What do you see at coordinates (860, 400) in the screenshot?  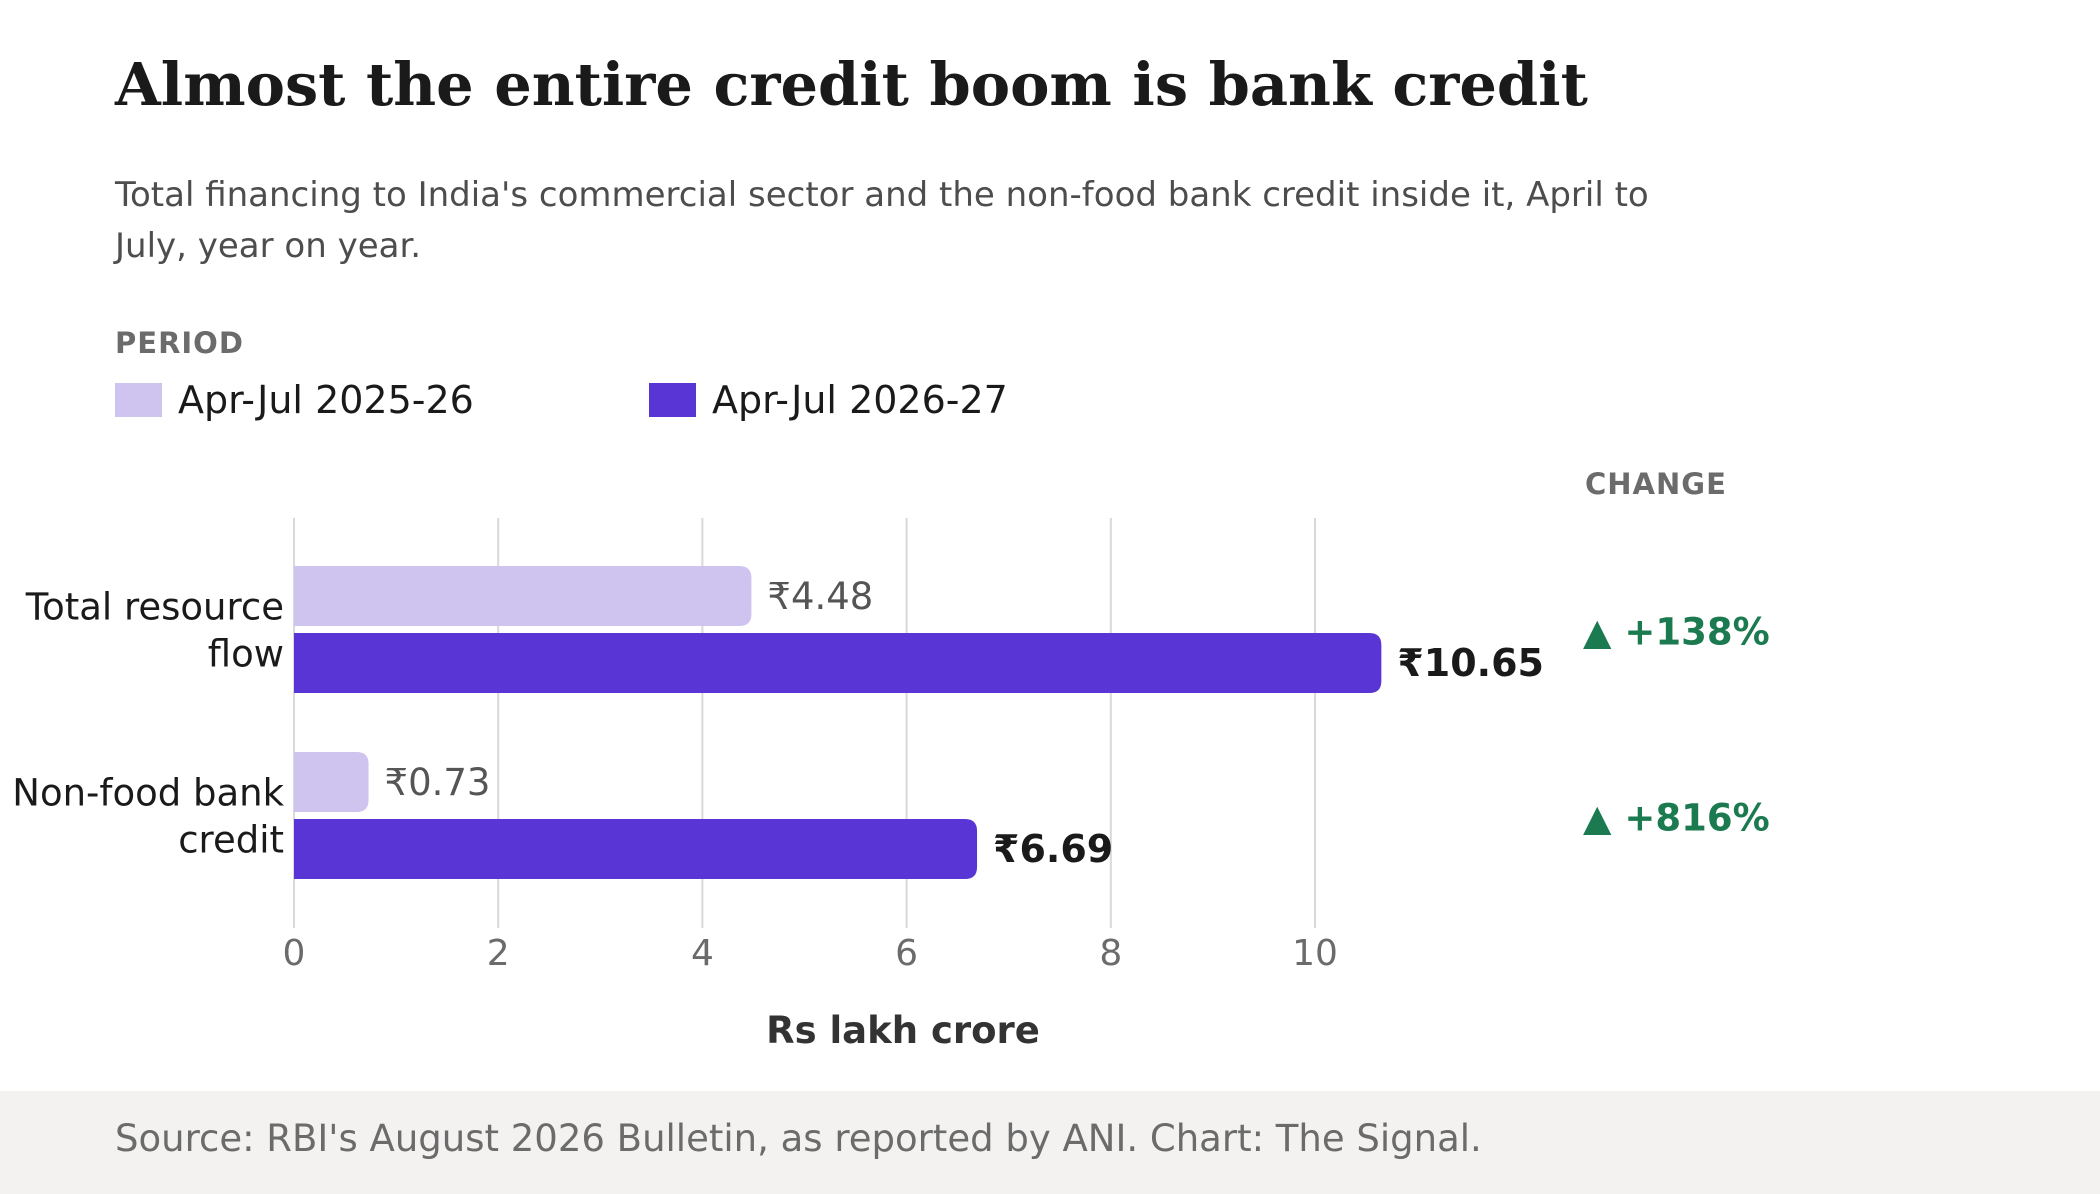 I see `legend-label-2026-27: Apr-Jul 2026-27` at bounding box center [860, 400].